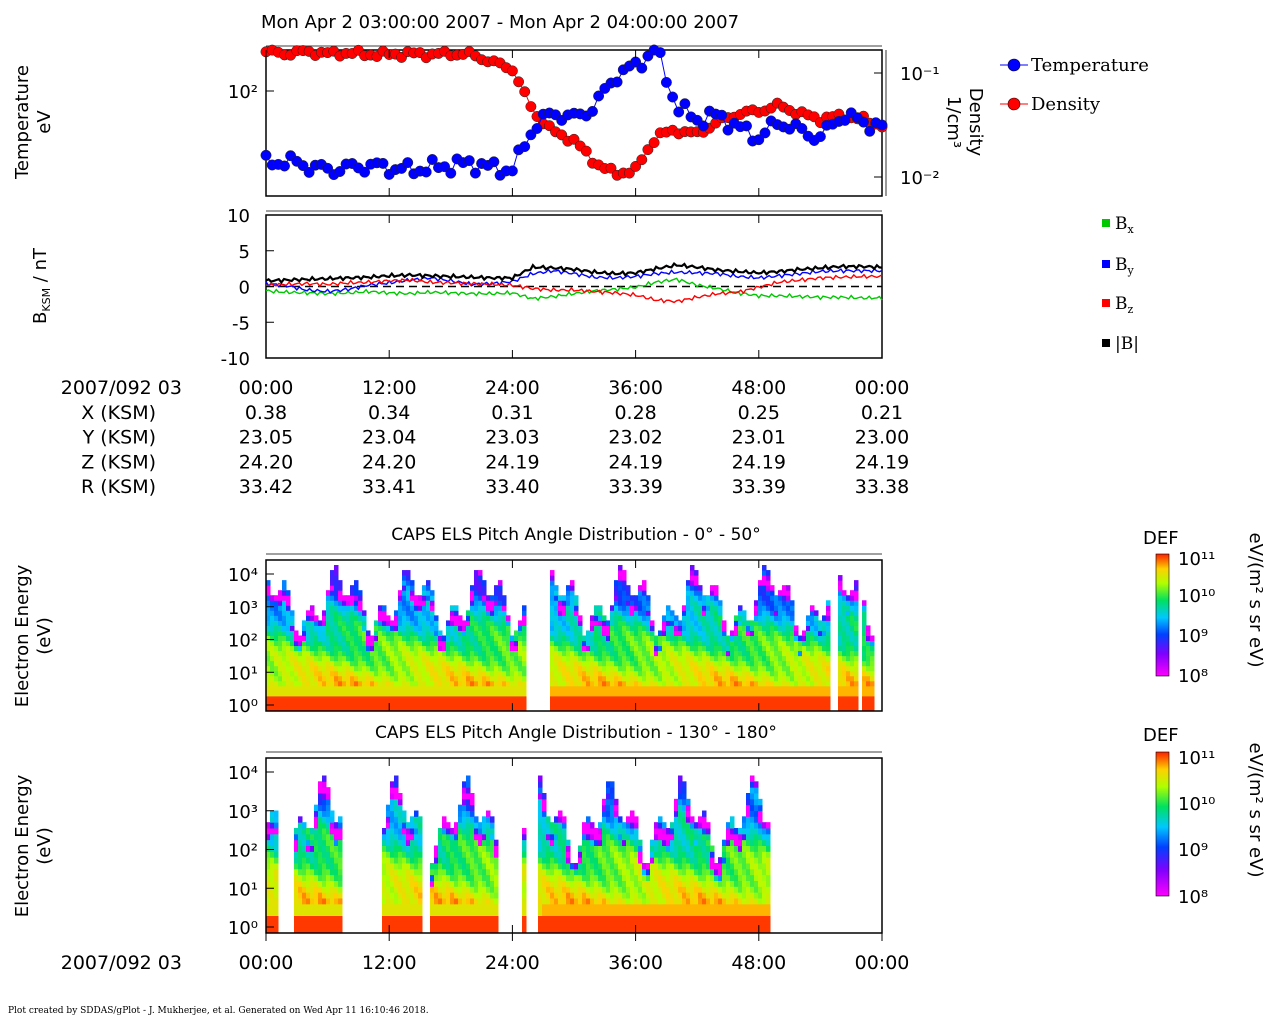 The image size is (1280, 1024). Describe the element at coordinates (118, 462) in the screenshot. I see `ephemeris-row-label: Z (KSM)` at that location.